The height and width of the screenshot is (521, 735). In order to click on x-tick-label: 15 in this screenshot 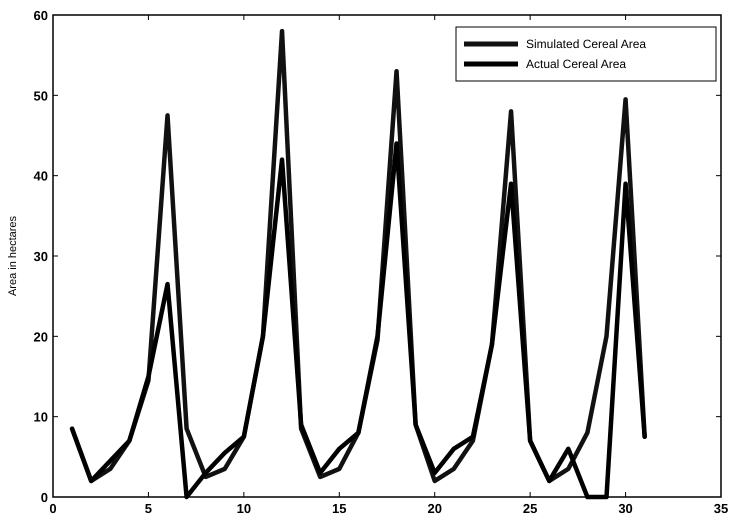, I will do `click(339, 508)`.